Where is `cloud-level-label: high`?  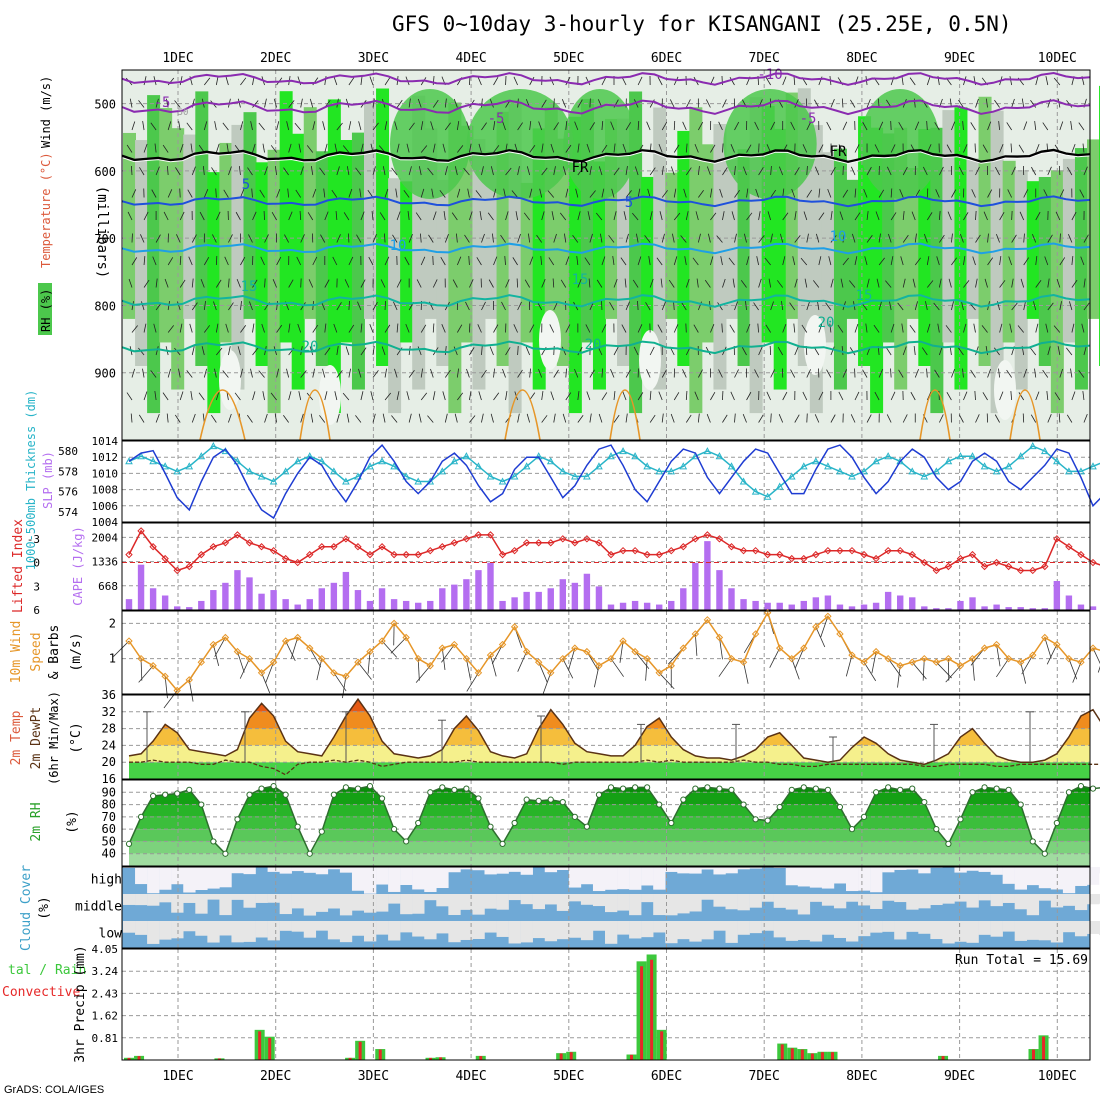
cloud-level-label: high is located at coordinates (106, 880).